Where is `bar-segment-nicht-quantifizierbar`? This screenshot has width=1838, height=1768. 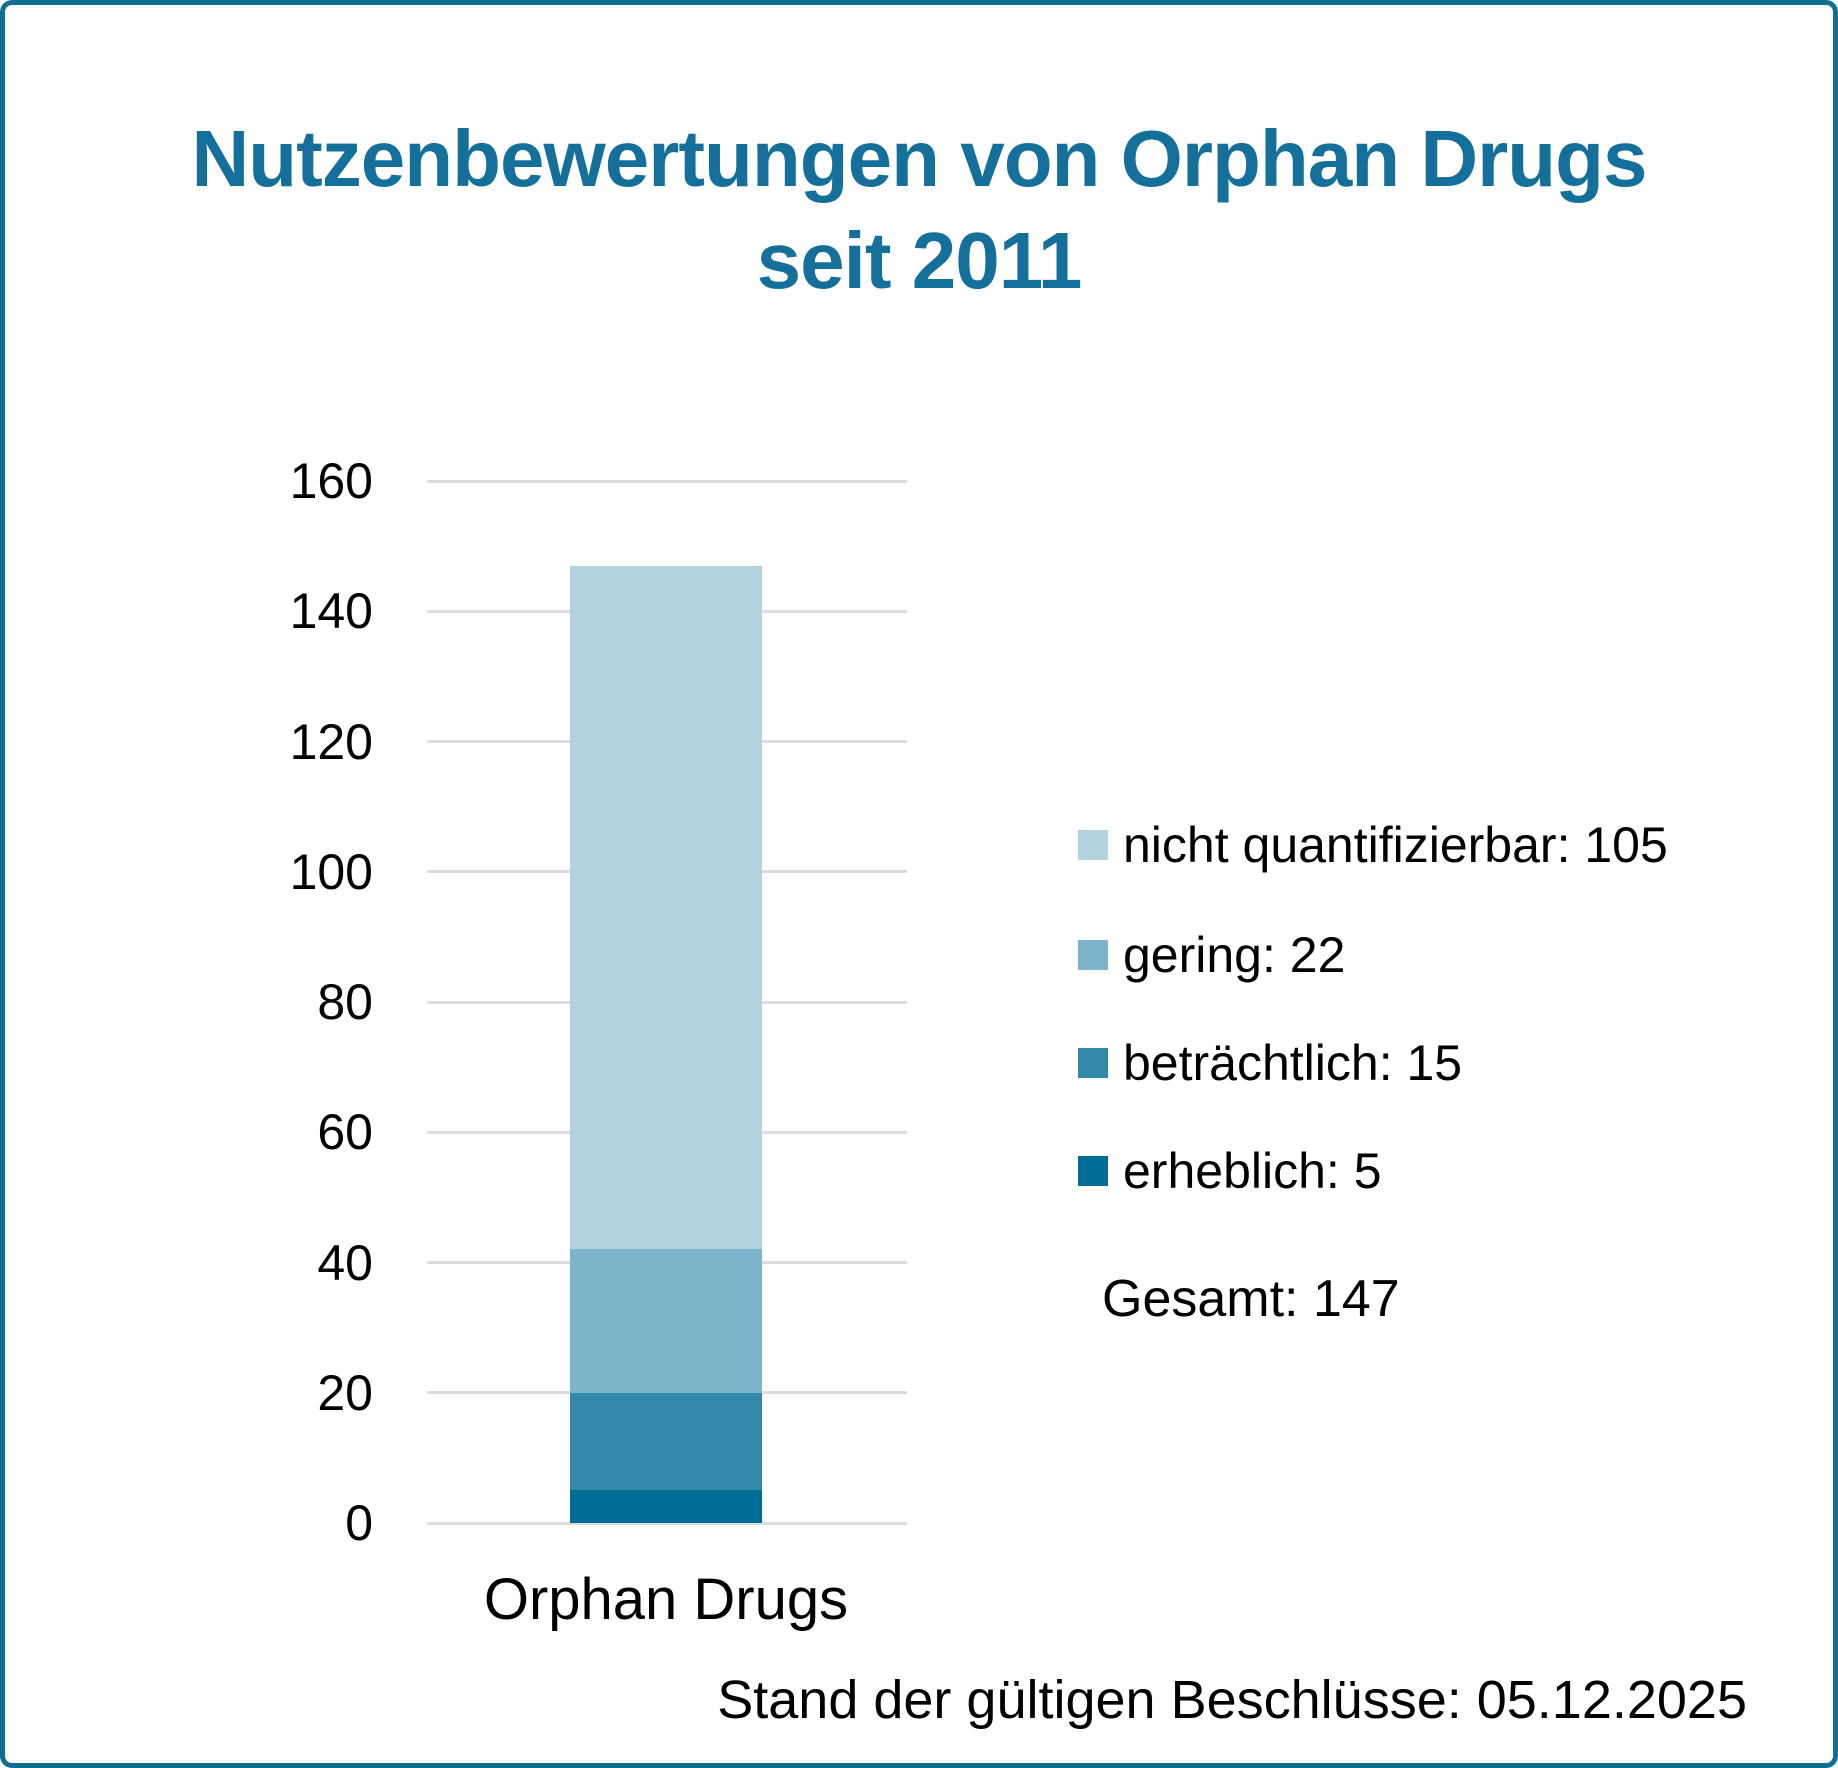
bar-segment-nicht-quantifizierbar is located at coordinates (666, 907).